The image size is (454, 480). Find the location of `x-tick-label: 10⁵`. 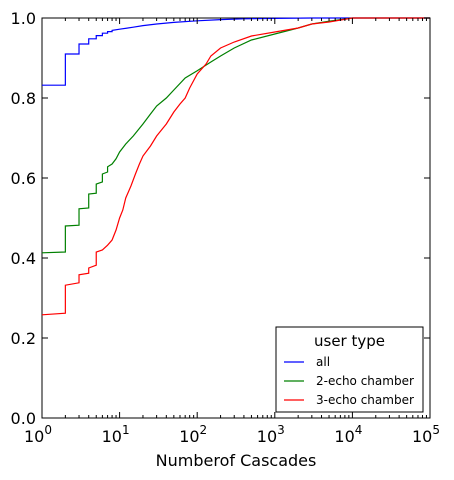

x-tick-label: 10⁵ is located at coordinates (426, 434).